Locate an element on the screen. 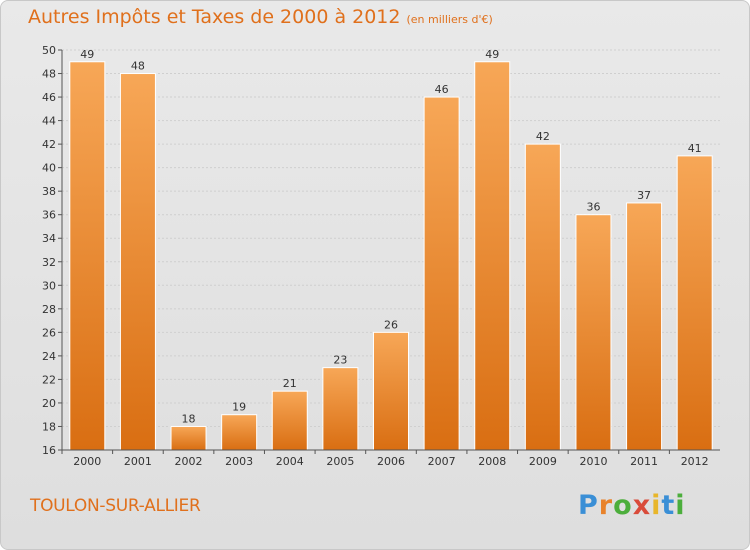 This screenshot has width=750, height=550. bar-2001 is located at coordinates (137, 262).